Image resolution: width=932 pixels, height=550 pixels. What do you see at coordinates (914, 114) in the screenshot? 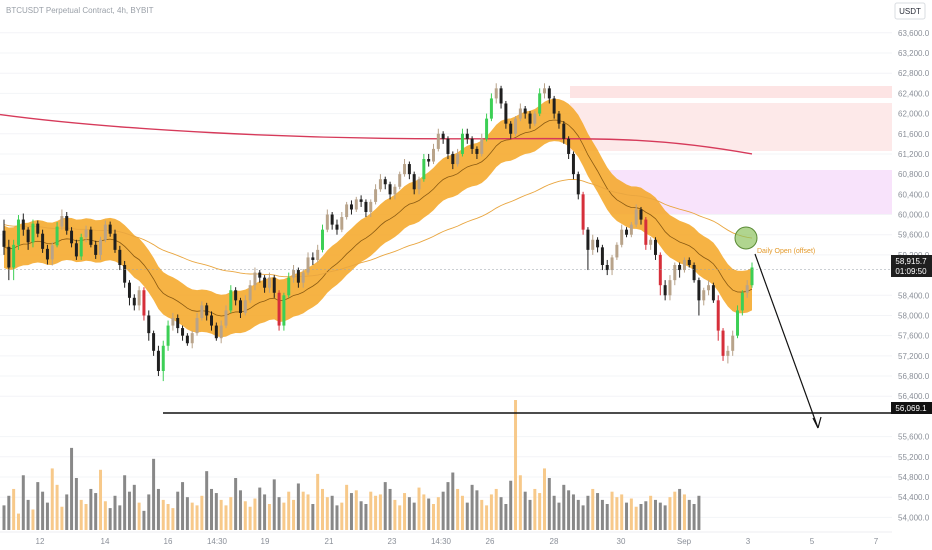
I see `y-tick-label: 62,000.0` at bounding box center [914, 114].